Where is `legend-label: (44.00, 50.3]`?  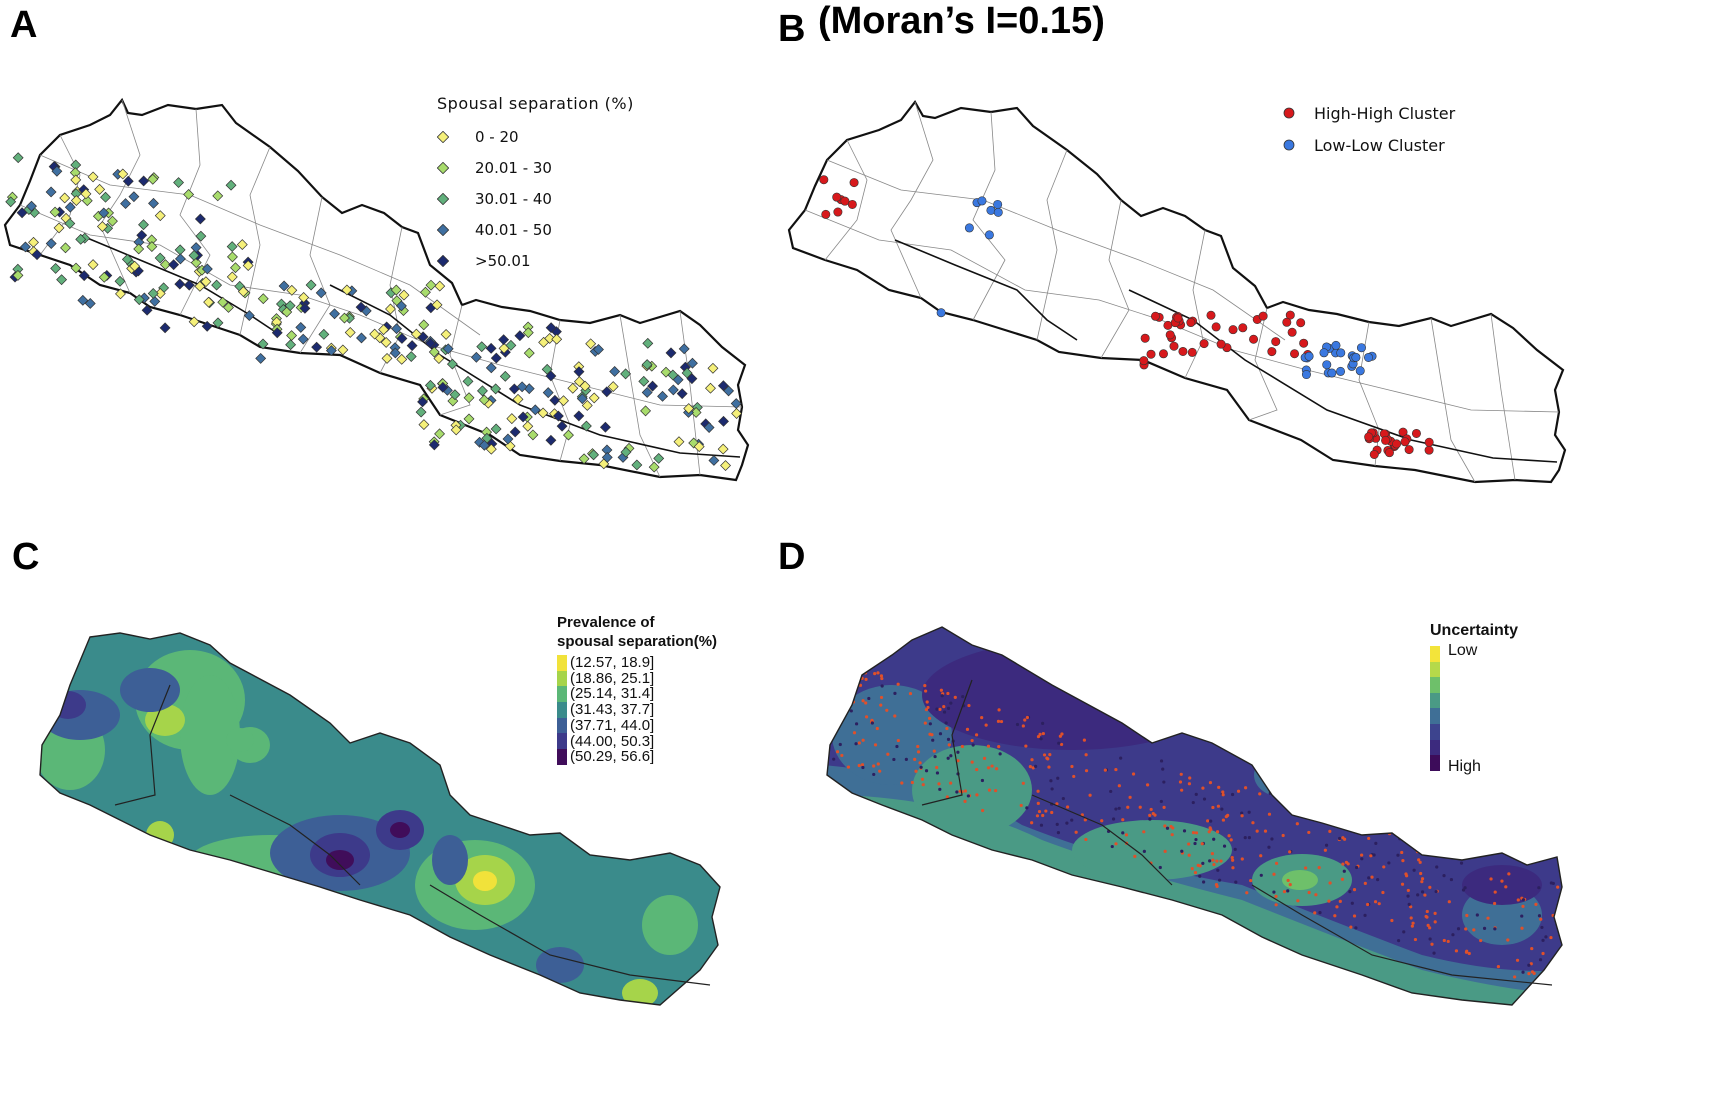
legend-label: (44.00, 50.3] is located at coordinates (612, 741).